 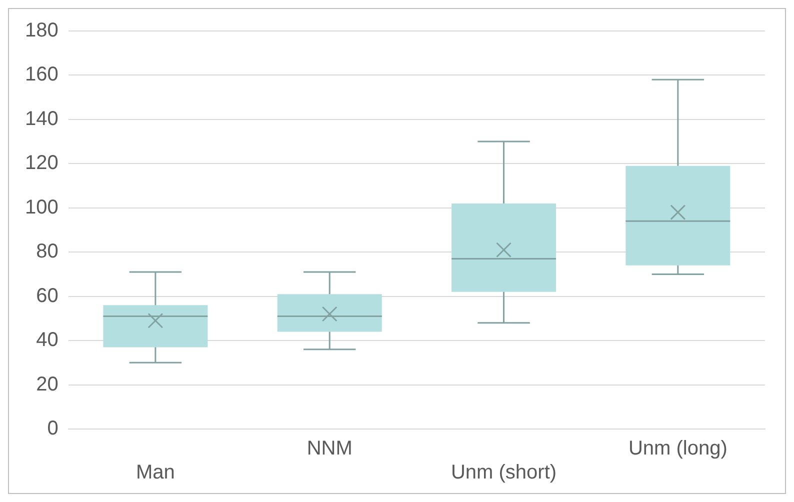 What do you see at coordinates (41, 163) in the screenshot?
I see `y-tick-label: 120` at bounding box center [41, 163].